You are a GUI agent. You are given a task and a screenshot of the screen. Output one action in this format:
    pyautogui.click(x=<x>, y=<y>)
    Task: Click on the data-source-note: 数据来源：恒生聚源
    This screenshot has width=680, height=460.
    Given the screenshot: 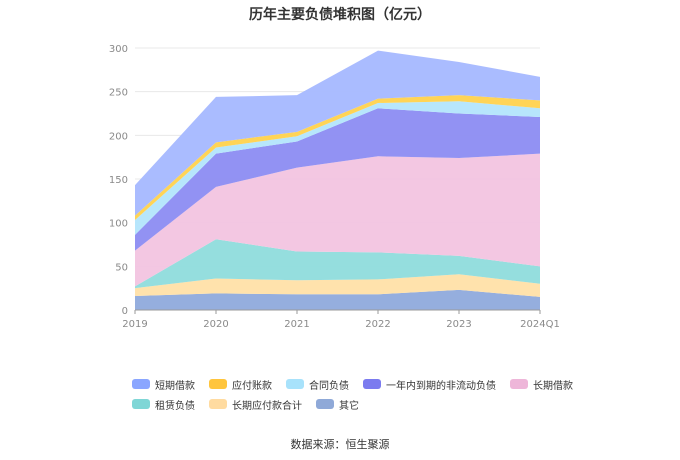 What is the action you would take?
    pyautogui.click(x=340, y=444)
    